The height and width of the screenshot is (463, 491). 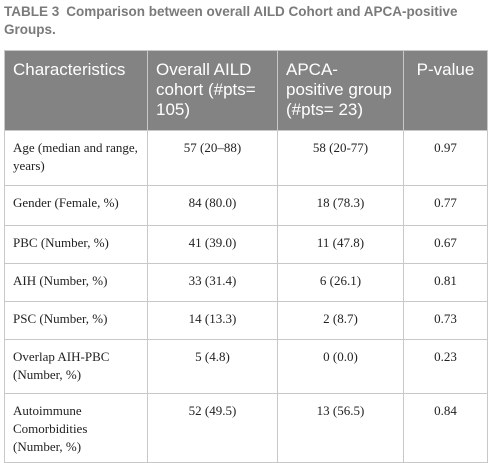 I want to click on row-label: Age (median and range, years), so click(x=76, y=158).